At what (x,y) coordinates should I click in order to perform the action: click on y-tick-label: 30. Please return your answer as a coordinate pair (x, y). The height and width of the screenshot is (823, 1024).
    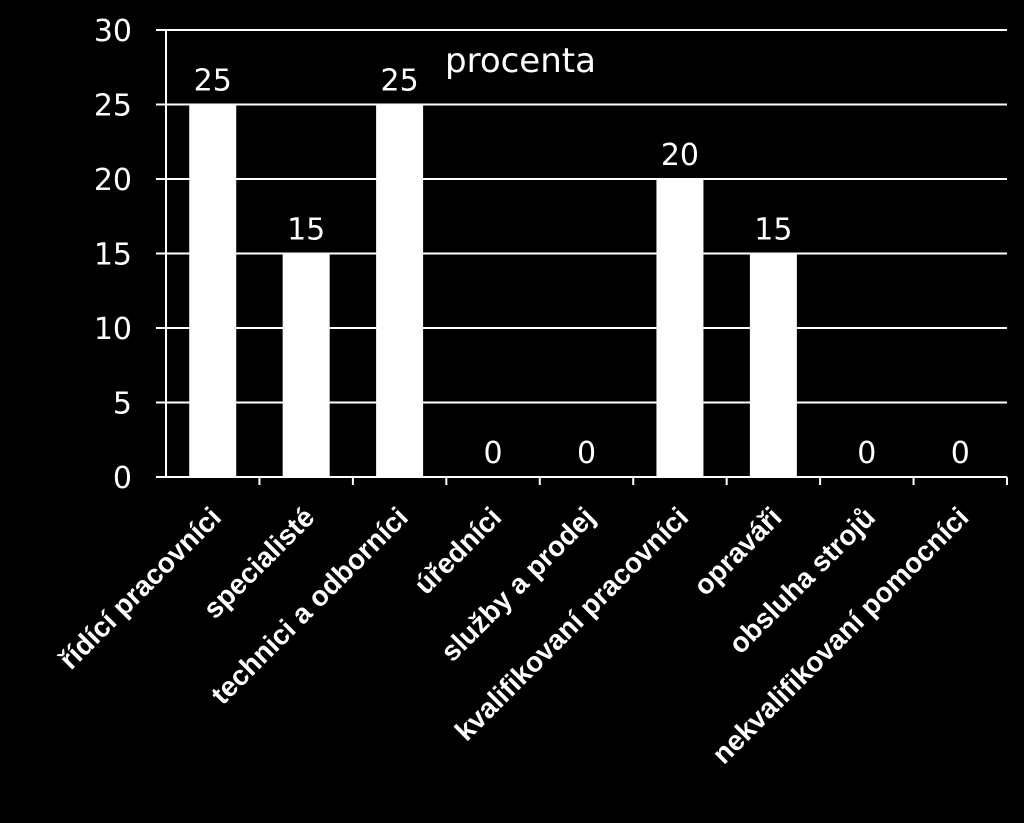
    Looking at the image, I should click on (113, 31).